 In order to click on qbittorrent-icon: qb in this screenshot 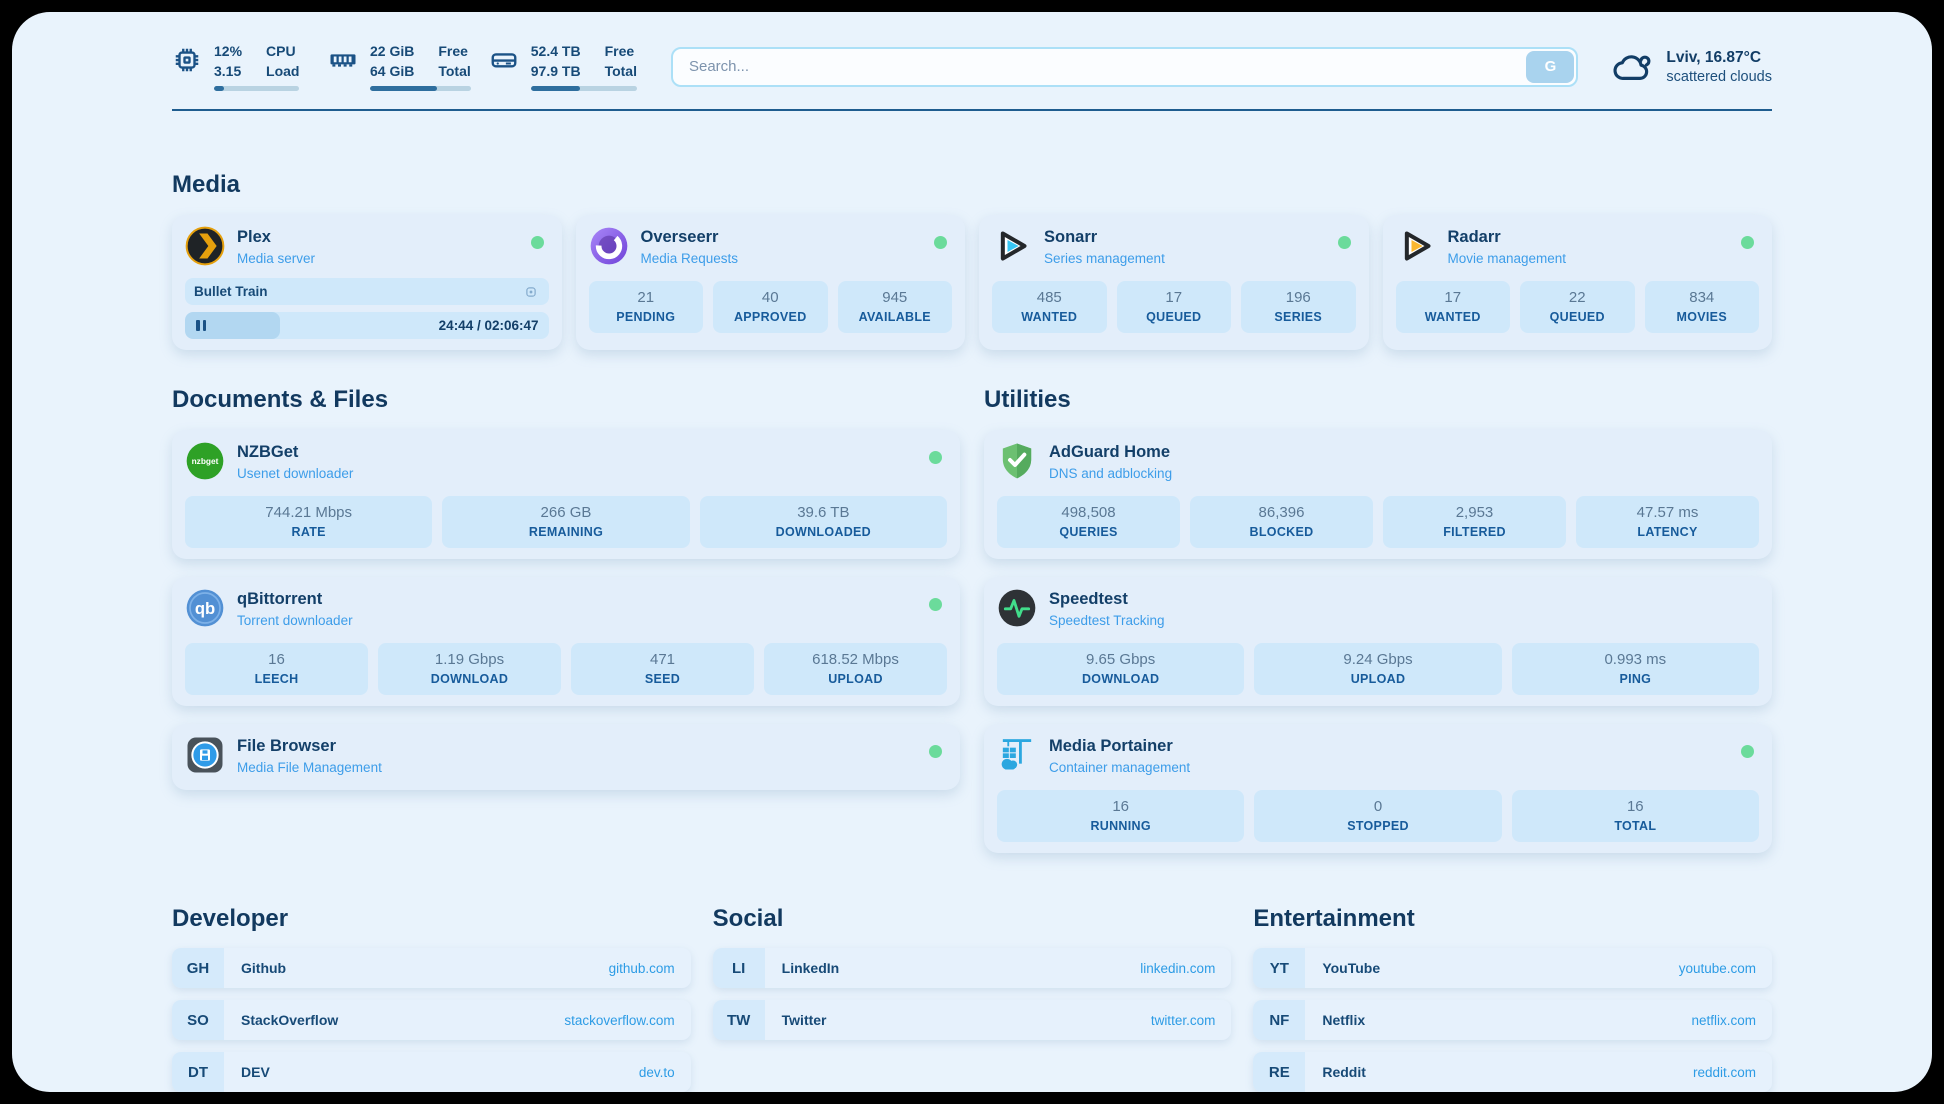, I will do `click(205, 608)`.